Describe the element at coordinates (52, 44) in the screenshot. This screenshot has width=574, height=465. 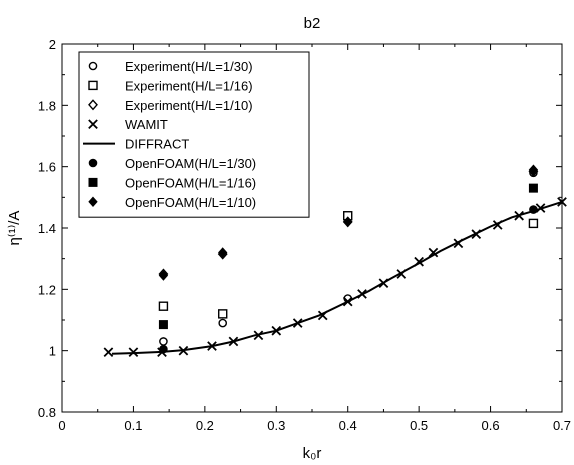
I see `y-tick-label: 2` at that location.